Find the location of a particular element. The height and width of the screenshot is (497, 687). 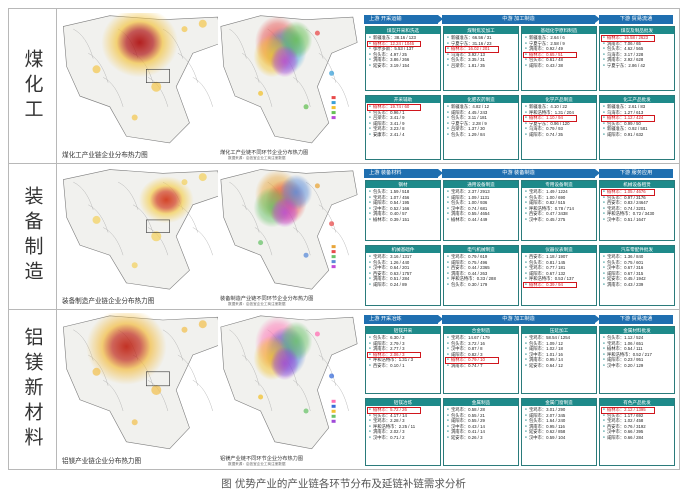

city-entry: 呼和浩特市：2.25 / 11 is located at coordinates (403, 427).